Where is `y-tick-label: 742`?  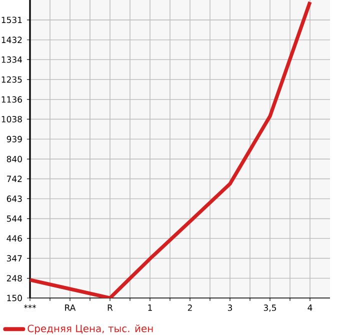 y-tick-label: 742 is located at coordinates (14, 179).